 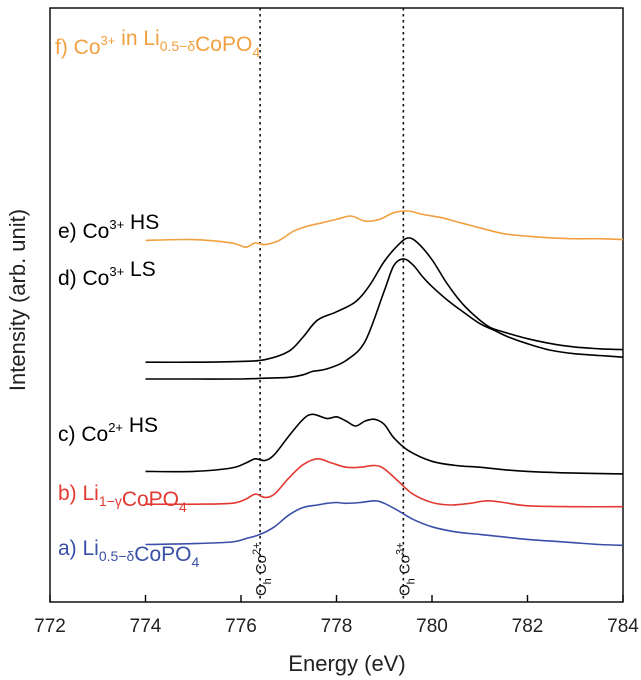 What do you see at coordinates (262, 569) in the screenshot?
I see `reference-line-label: OhCo2+` at bounding box center [262, 569].